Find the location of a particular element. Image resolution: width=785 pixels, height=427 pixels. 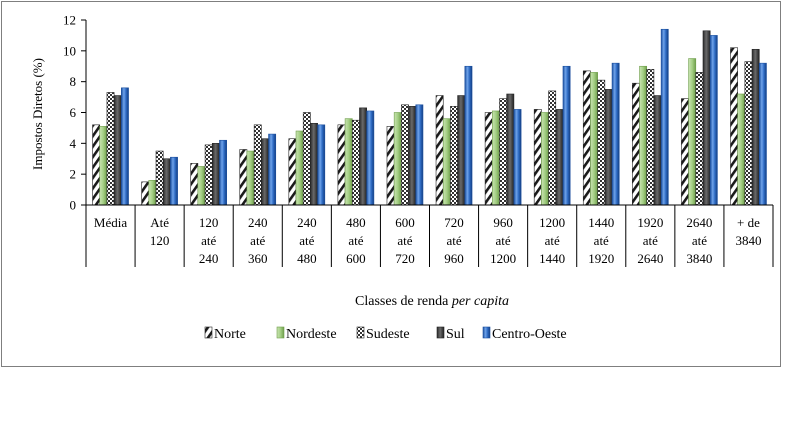

x-axis-title: Classes de renda per capita is located at coordinates (432, 301).